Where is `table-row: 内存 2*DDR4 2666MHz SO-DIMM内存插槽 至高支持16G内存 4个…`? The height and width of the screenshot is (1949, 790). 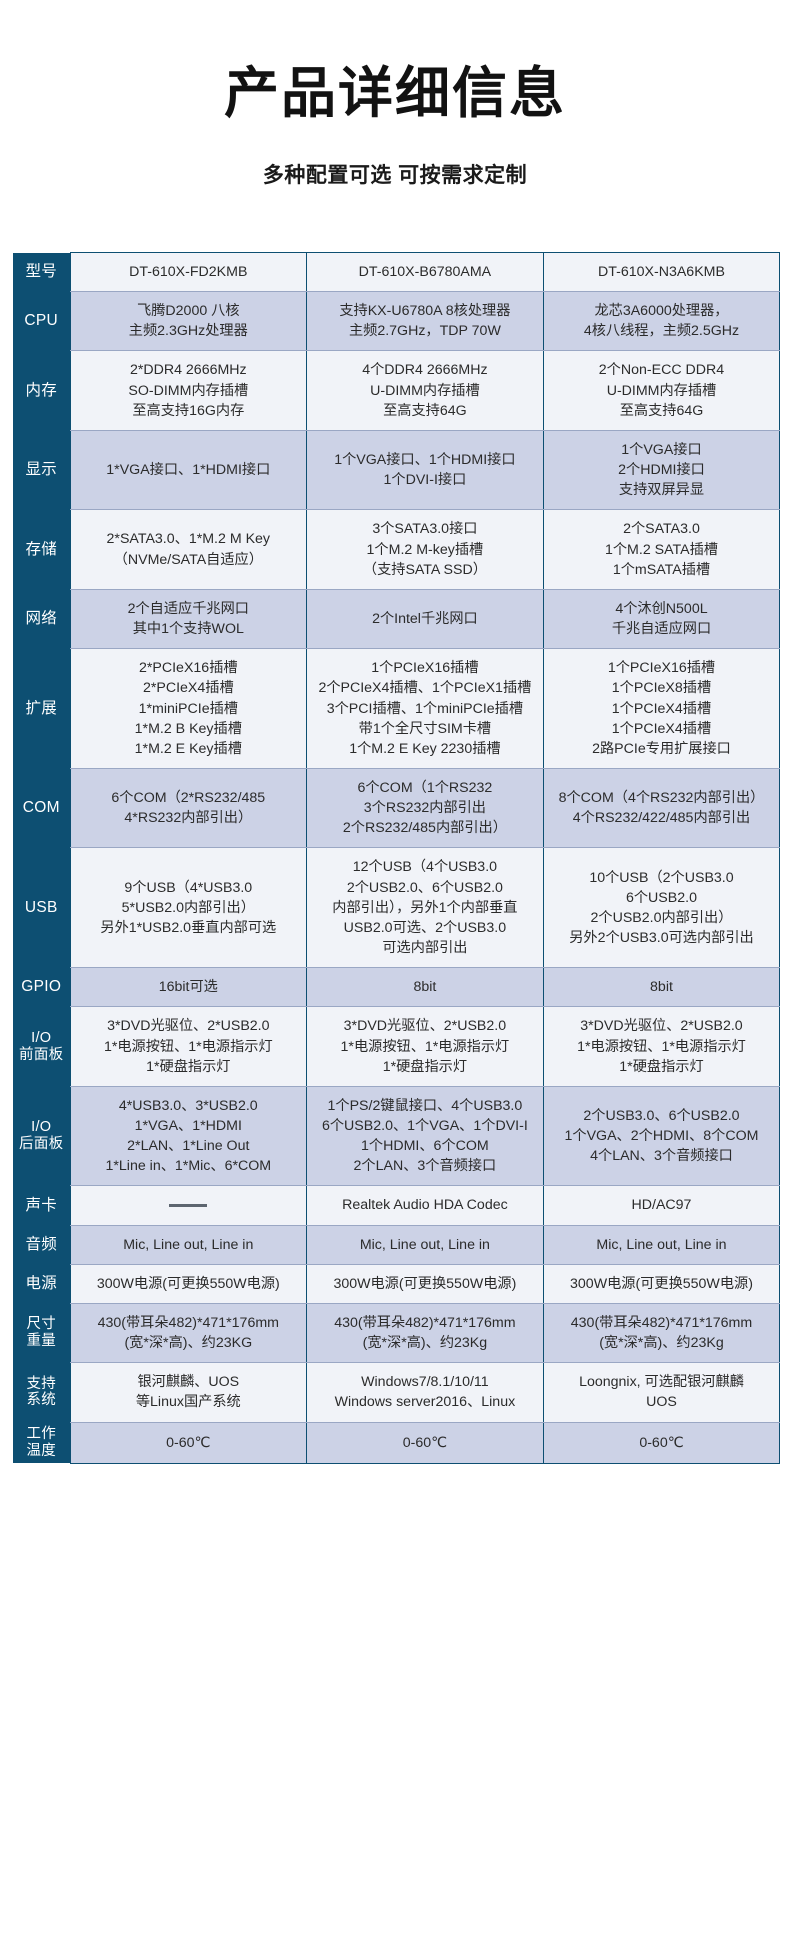 table-row: 内存 2*DDR4 2666MHz SO-DIMM内存插槽 至高支持16G内存 4个… is located at coordinates (397, 390).